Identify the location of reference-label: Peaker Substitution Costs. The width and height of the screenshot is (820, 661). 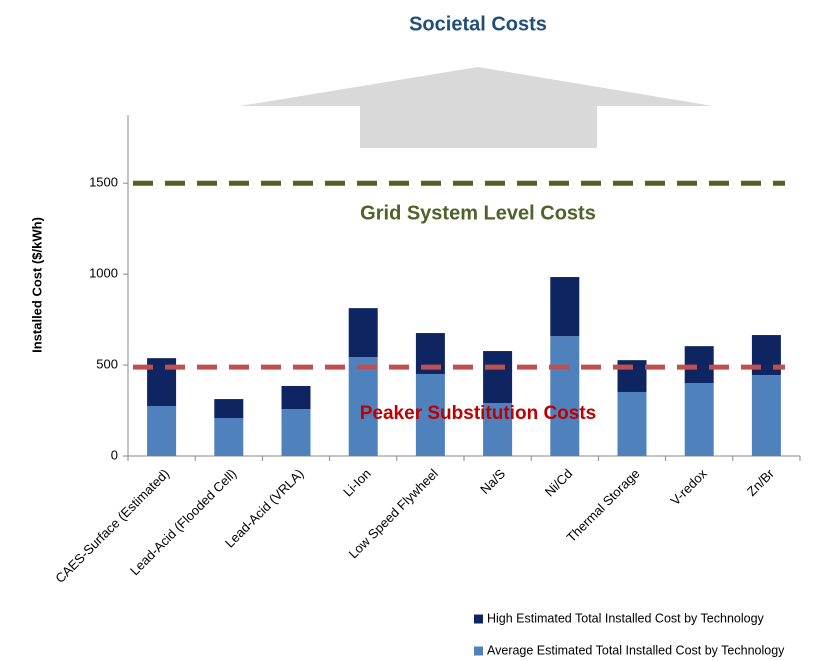
(478, 413).